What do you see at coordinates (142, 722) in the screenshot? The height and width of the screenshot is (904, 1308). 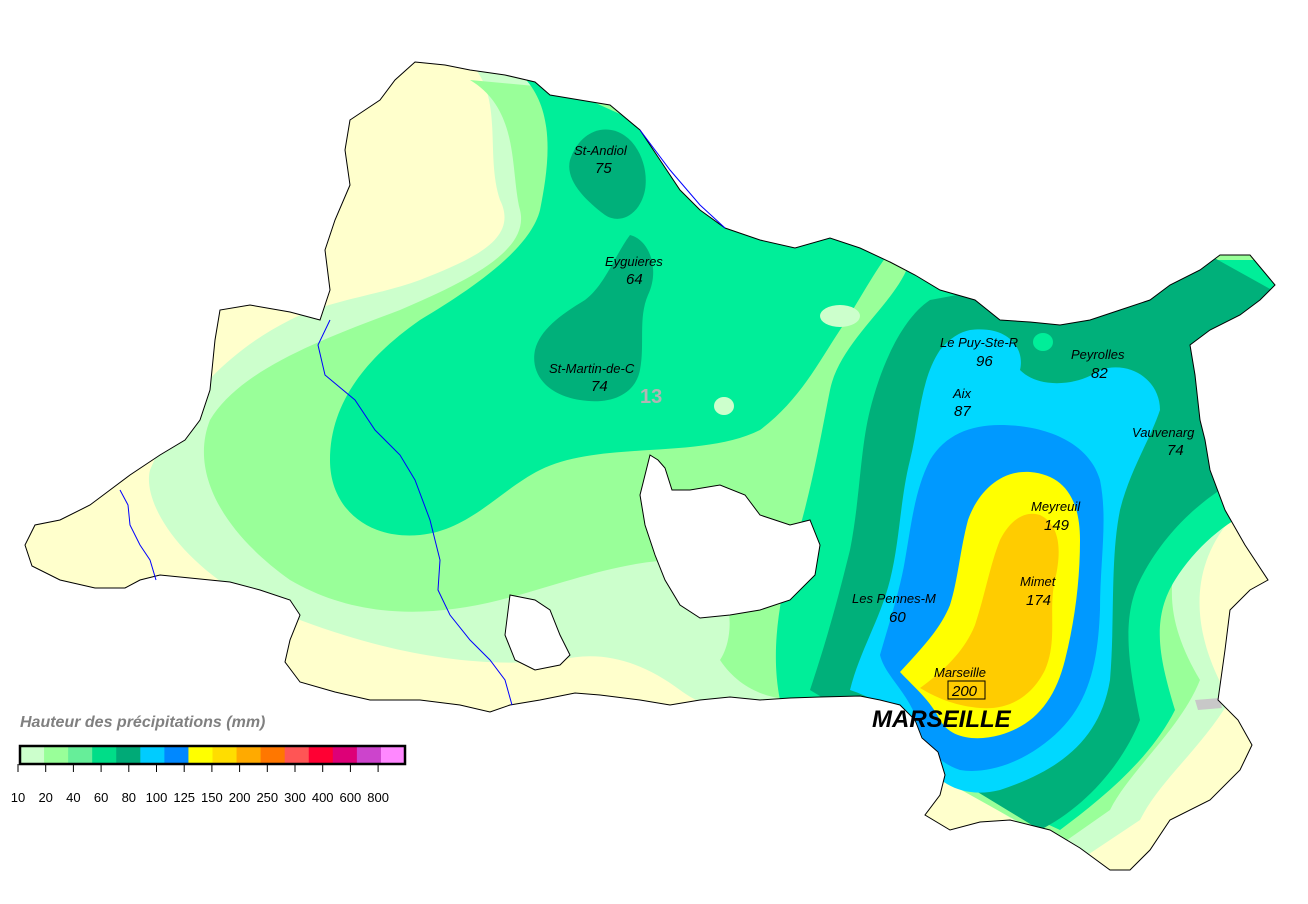 I see `legend-title: Hauteur des précipitations (mm)` at bounding box center [142, 722].